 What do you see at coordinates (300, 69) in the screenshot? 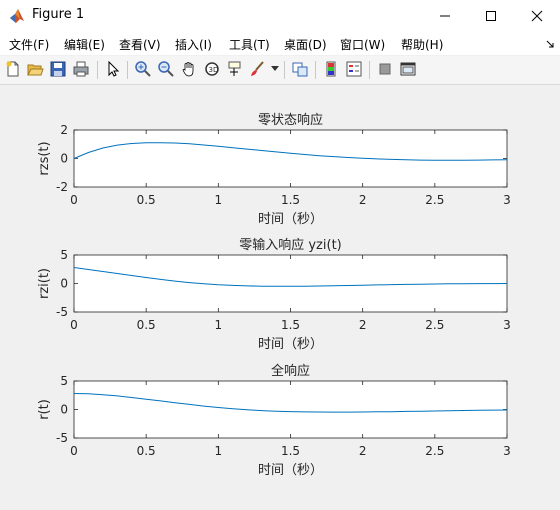
I see `link-plot-icon` at bounding box center [300, 69].